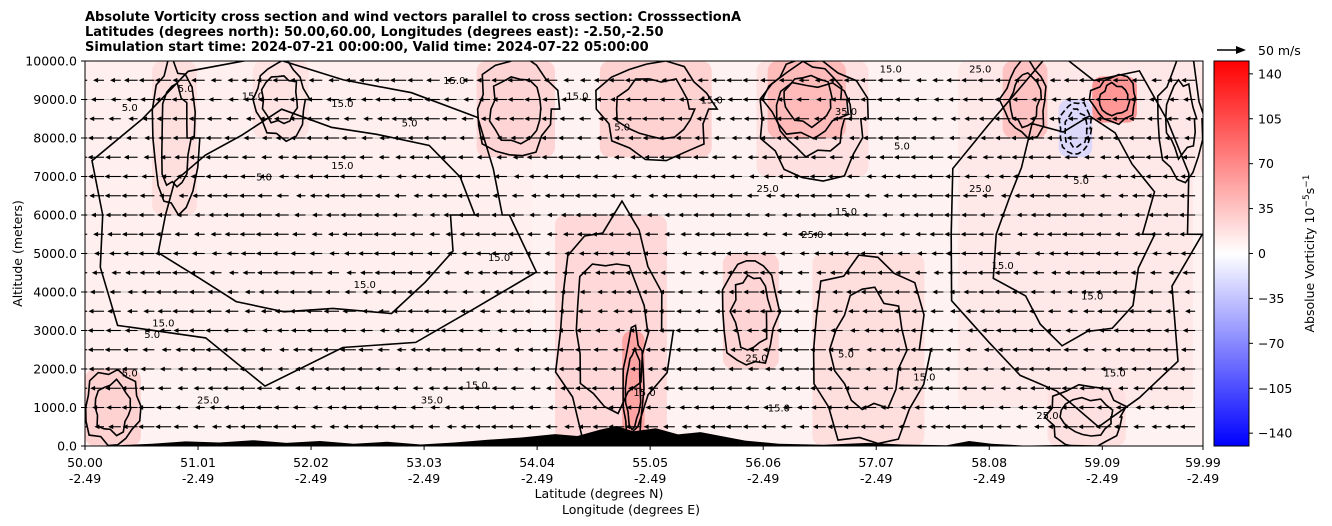  I want to click on contour-label-31: 15.0, so click(477, 385).